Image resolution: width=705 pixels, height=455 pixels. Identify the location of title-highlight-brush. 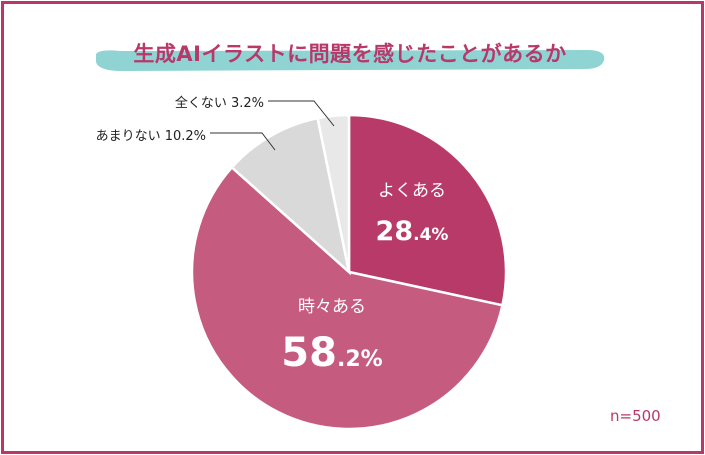
(350, 60).